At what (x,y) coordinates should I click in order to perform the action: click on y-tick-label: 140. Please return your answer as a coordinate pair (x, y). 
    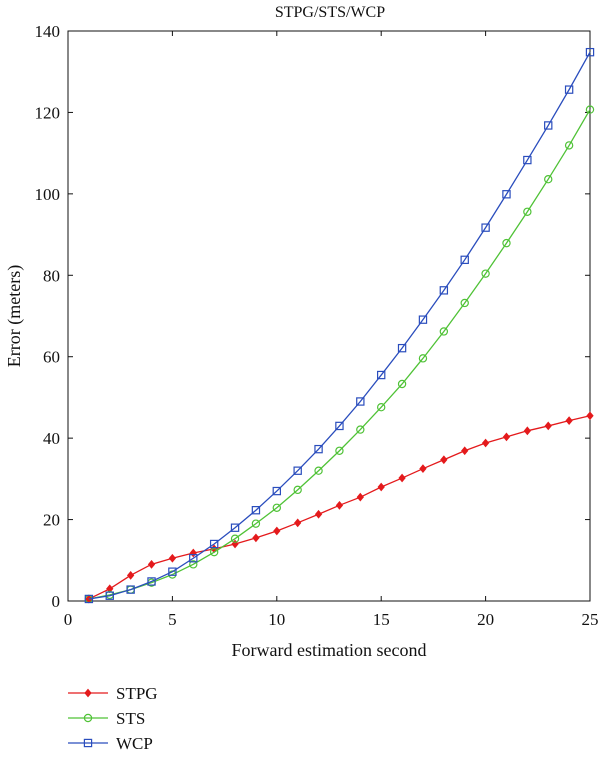
    Looking at the image, I should click on (48, 31).